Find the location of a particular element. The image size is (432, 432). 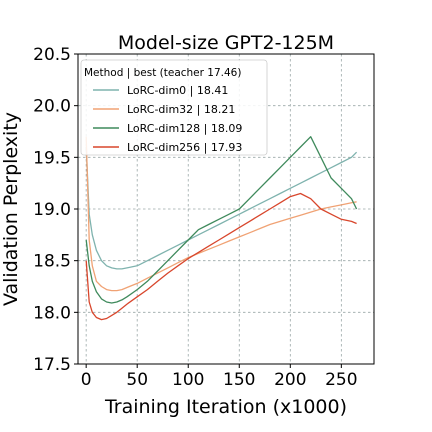

y-tick-label: 18.0 is located at coordinates (52, 313).